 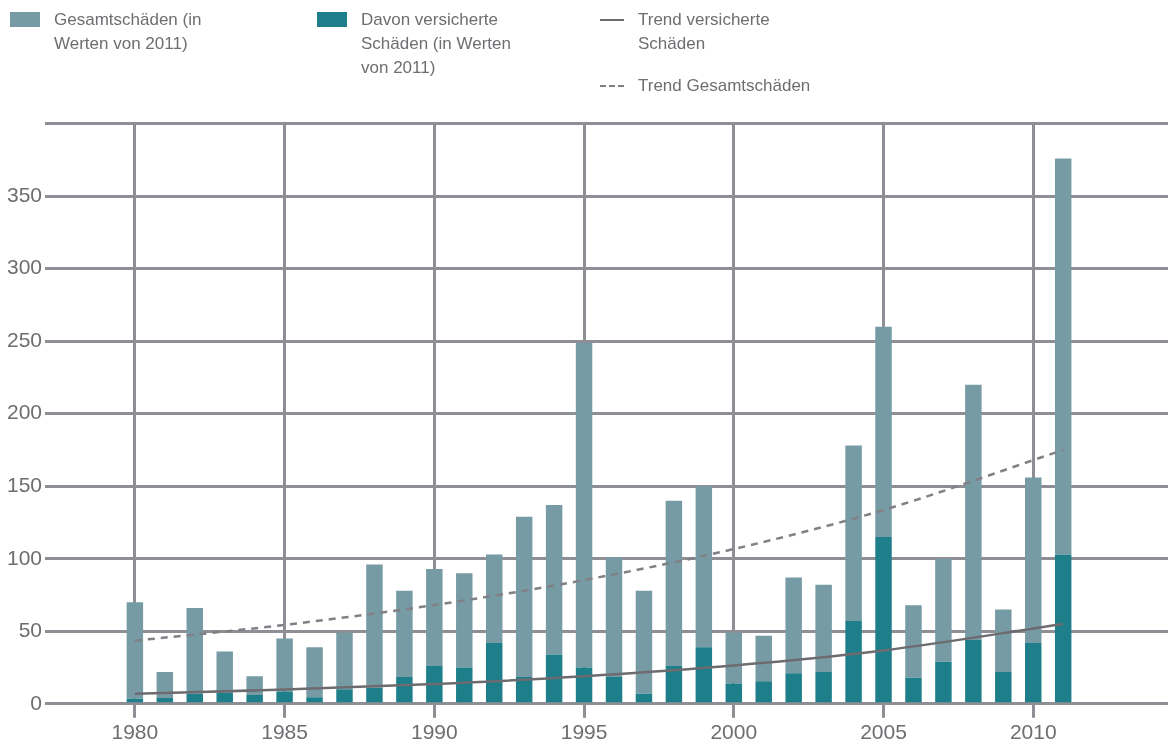 I want to click on line-series, so click(x=599, y=658).